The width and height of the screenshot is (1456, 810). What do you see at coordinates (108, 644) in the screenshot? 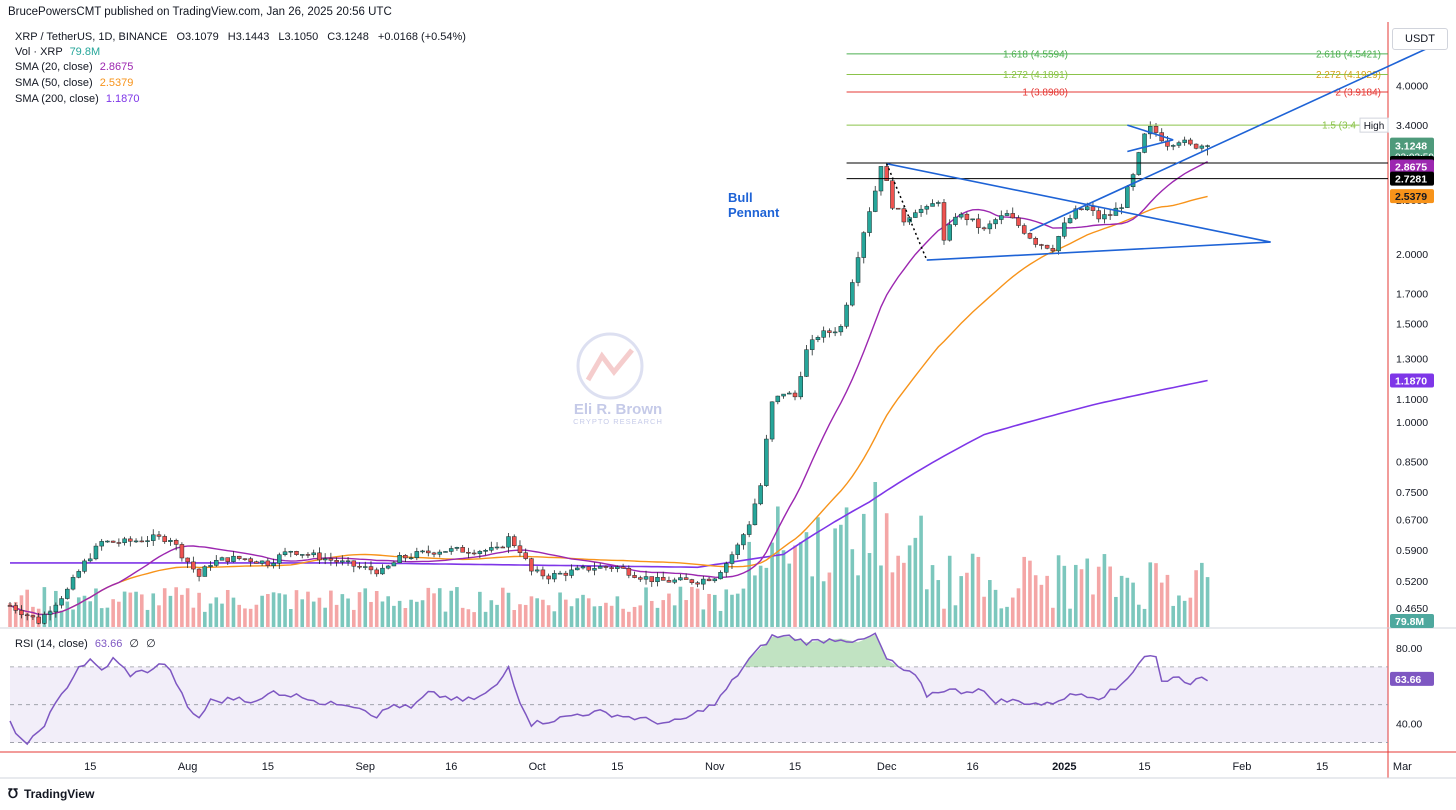
I see `legend-rsi-value: 63.66` at bounding box center [108, 644].